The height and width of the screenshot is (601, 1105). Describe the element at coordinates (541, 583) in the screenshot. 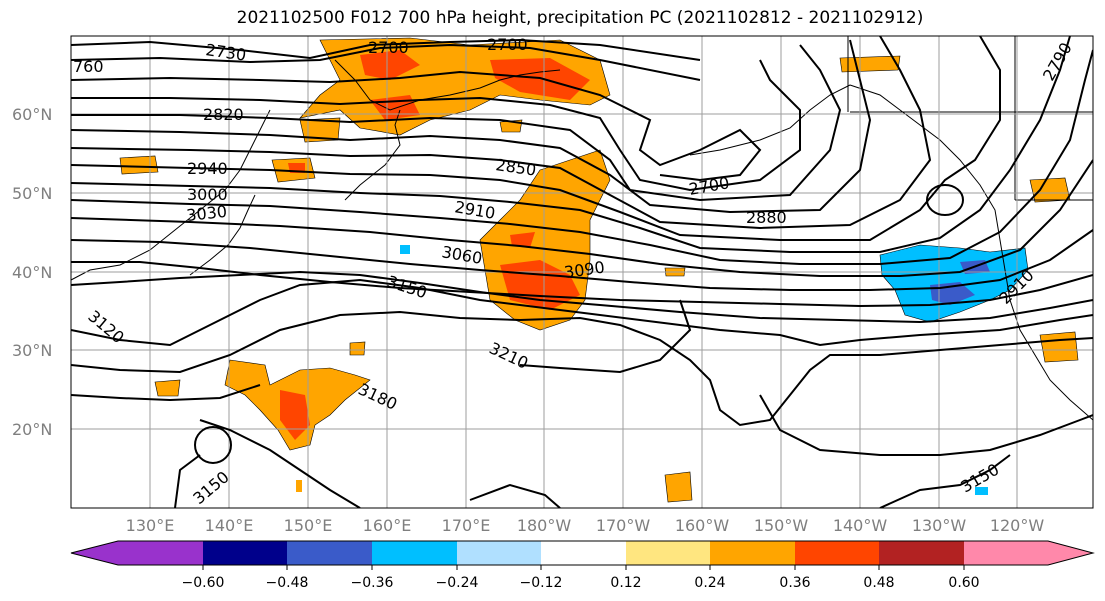

I see `colorbar-tick-label: −0.12` at that location.